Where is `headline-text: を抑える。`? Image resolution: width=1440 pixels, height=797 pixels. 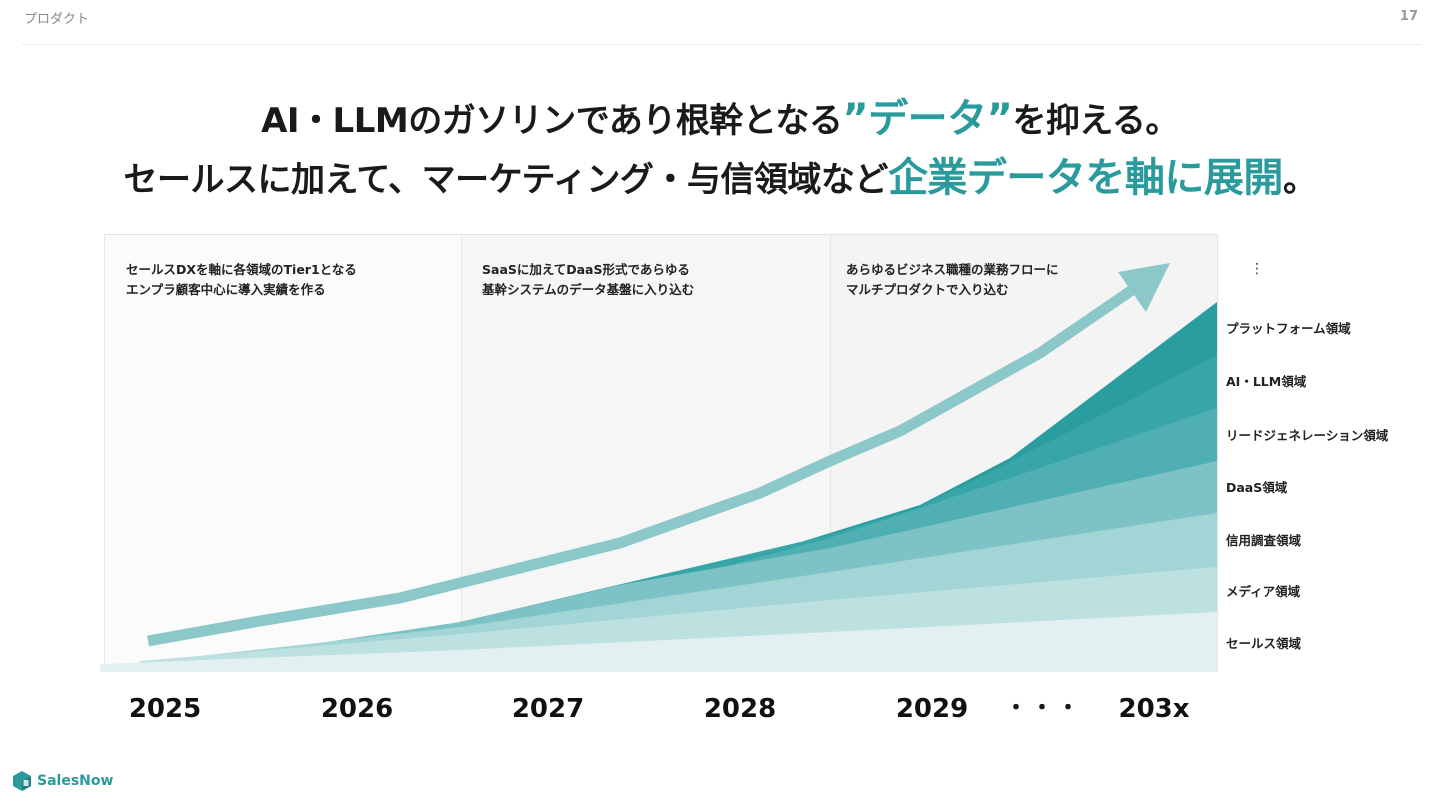 headline-text: を抑える。 is located at coordinates (1095, 121).